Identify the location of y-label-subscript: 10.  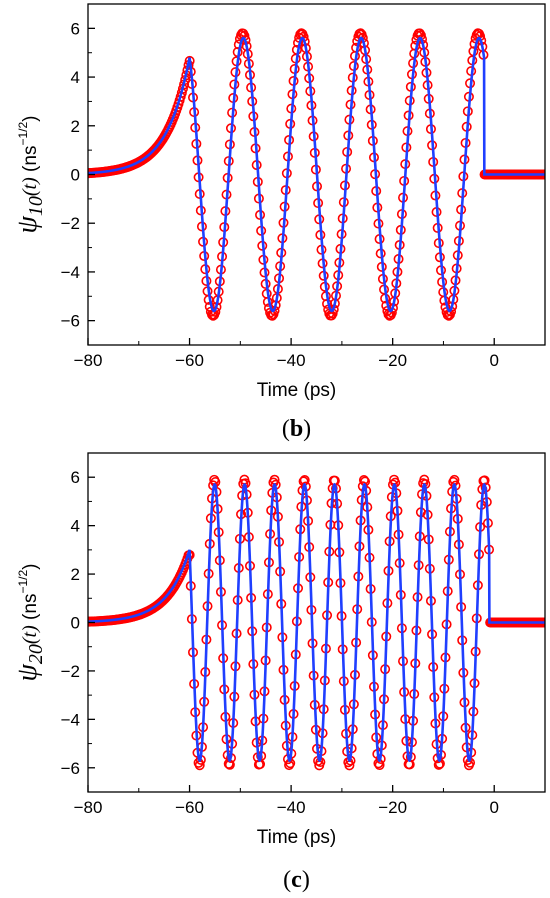
(36, 206).